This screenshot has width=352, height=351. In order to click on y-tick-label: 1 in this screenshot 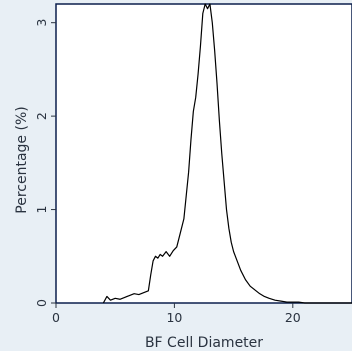, I will do `click(41, 210)`.